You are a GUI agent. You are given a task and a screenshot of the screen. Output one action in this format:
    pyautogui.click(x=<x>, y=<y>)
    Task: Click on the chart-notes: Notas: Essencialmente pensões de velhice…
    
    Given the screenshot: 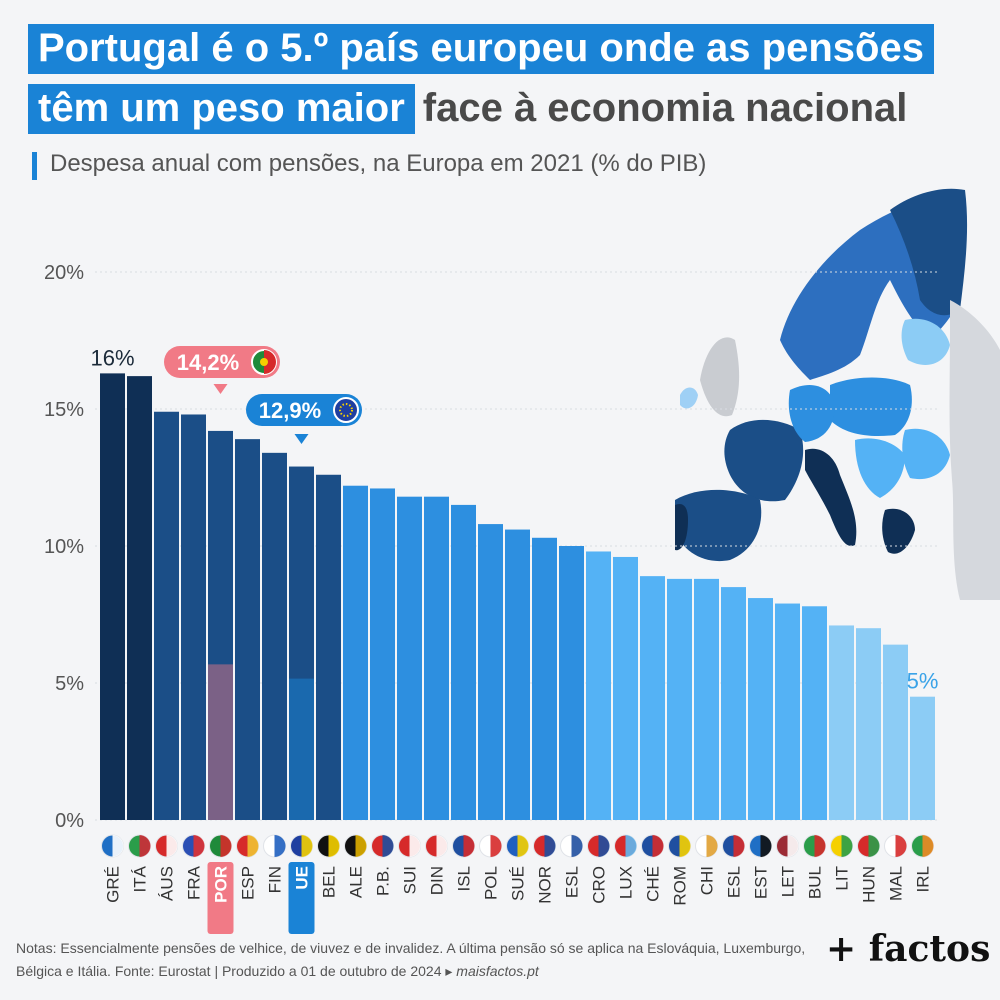 What is the action you would take?
    pyautogui.click(x=411, y=960)
    